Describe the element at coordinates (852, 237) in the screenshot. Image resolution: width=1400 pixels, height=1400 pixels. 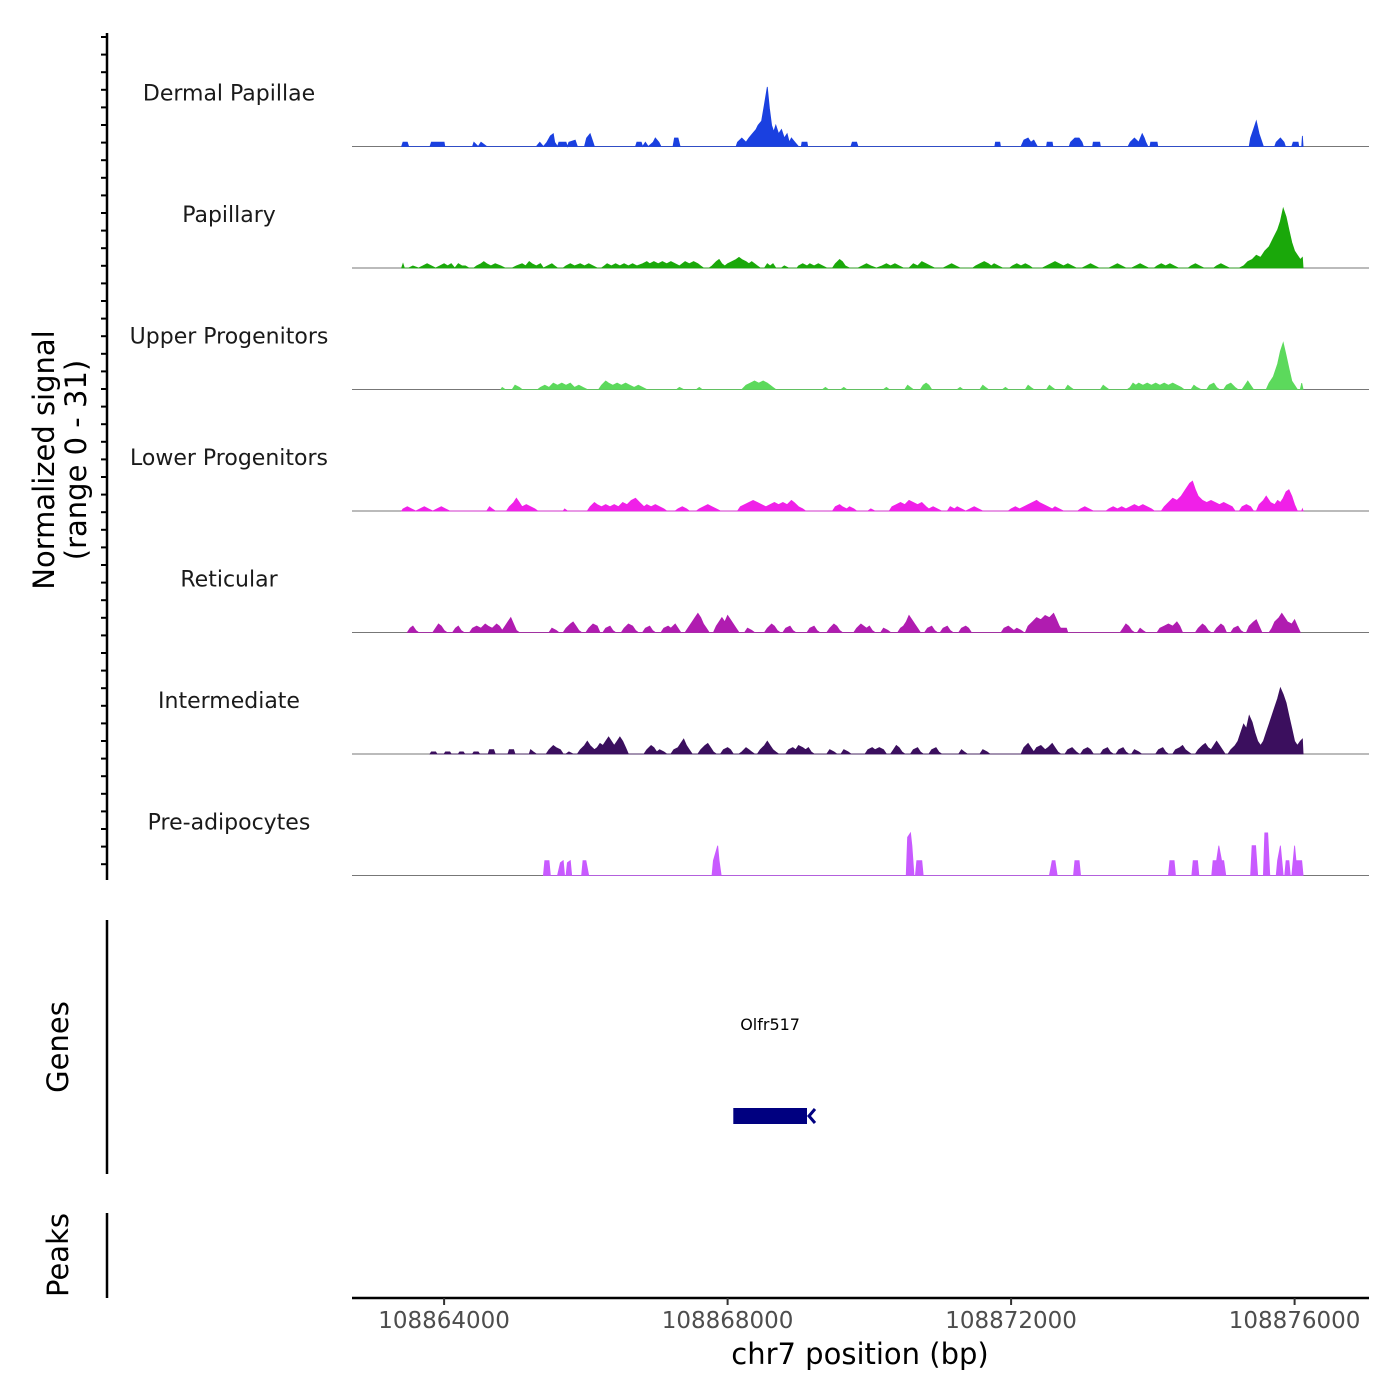
I see `track-area-papillary` at that location.